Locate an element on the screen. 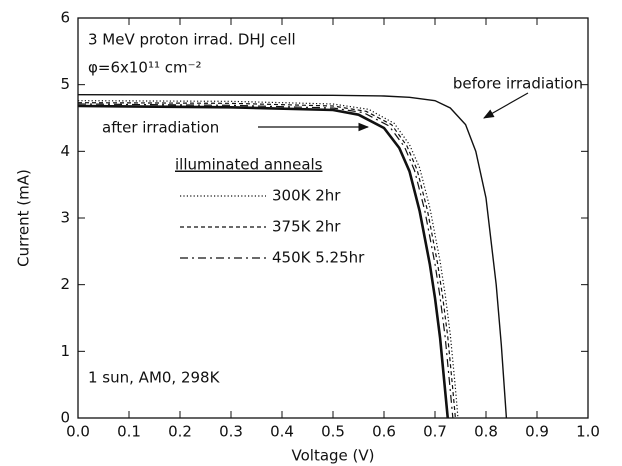 This screenshot has height=466, width=622. x-tick-label: 0.8 is located at coordinates (486, 432).